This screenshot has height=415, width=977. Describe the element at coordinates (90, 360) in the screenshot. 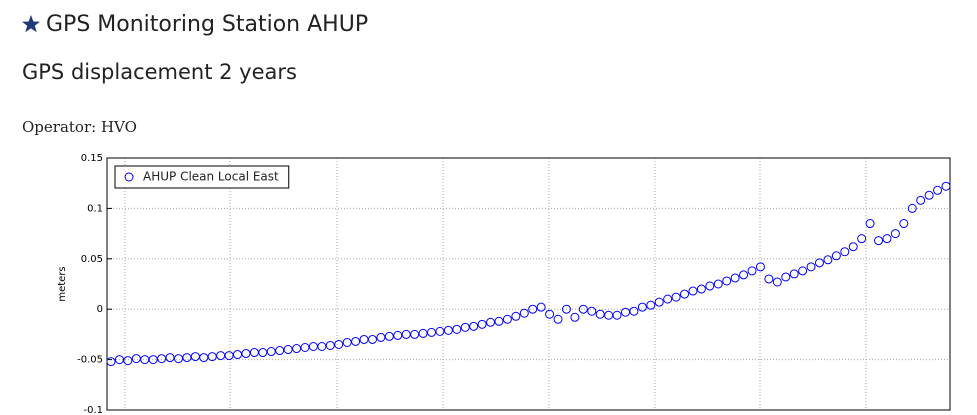

I see `y-tick-label: -0.05` at that location.